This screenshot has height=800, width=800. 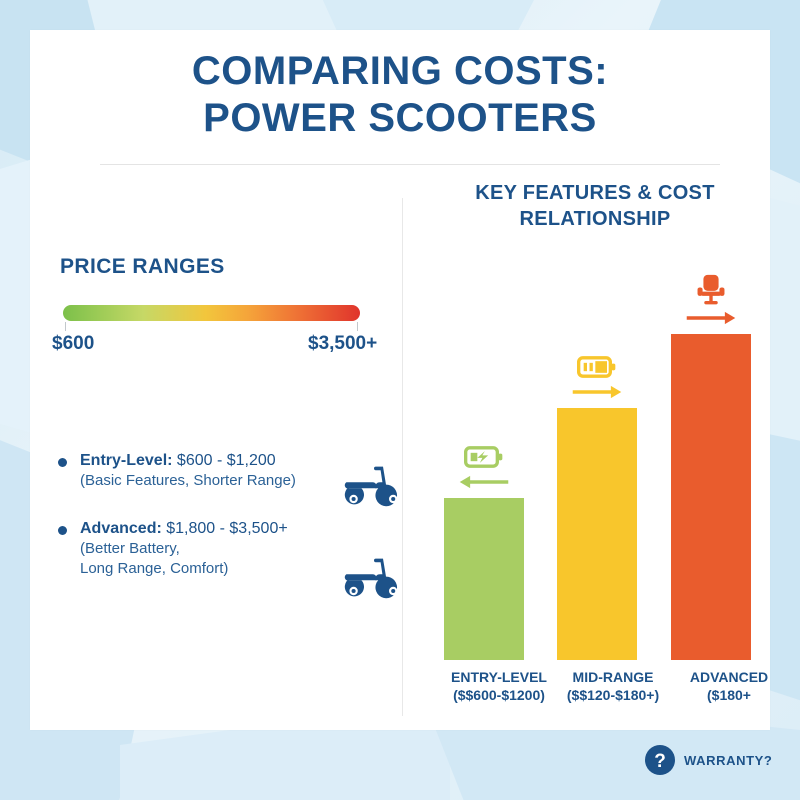 What do you see at coordinates (410, 164) in the screenshot?
I see `title-divider` at bounding box center [410, 164].